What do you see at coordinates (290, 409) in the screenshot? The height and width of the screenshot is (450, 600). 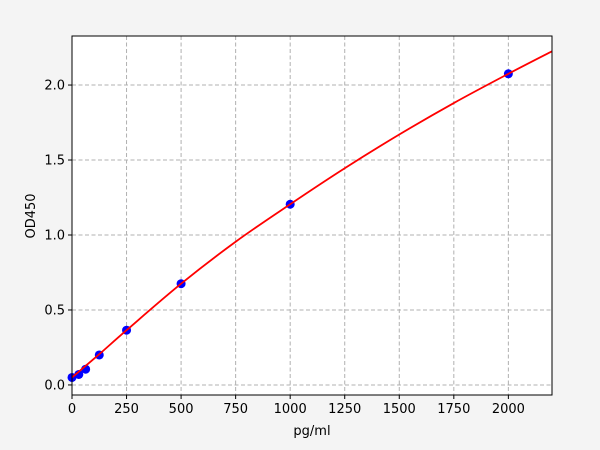 I see `x-tick-label: 1000` at bounding box center [290, 409].